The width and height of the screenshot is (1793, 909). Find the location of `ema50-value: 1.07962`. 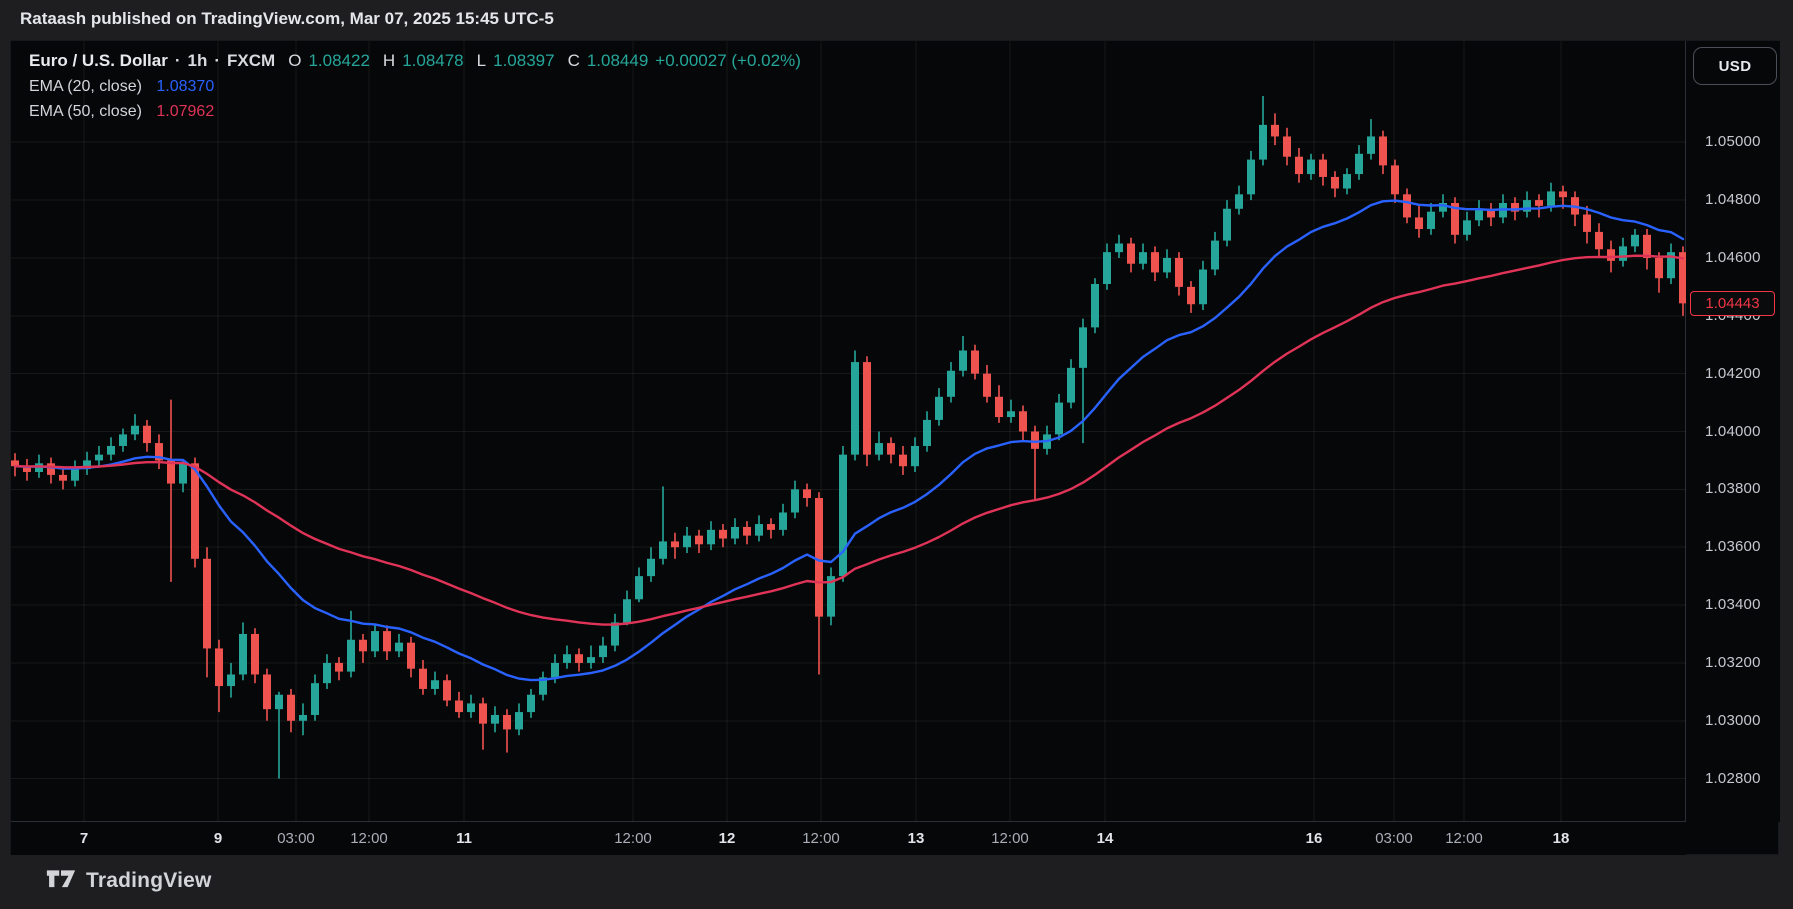

ema50-value: 1.07962 is located at coordinates (185, 111).